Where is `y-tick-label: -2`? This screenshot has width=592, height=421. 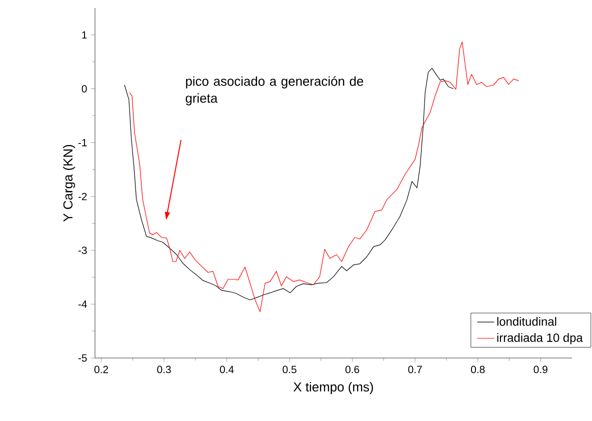
y-tick-label: -2 is located at coordinates (82, 196).